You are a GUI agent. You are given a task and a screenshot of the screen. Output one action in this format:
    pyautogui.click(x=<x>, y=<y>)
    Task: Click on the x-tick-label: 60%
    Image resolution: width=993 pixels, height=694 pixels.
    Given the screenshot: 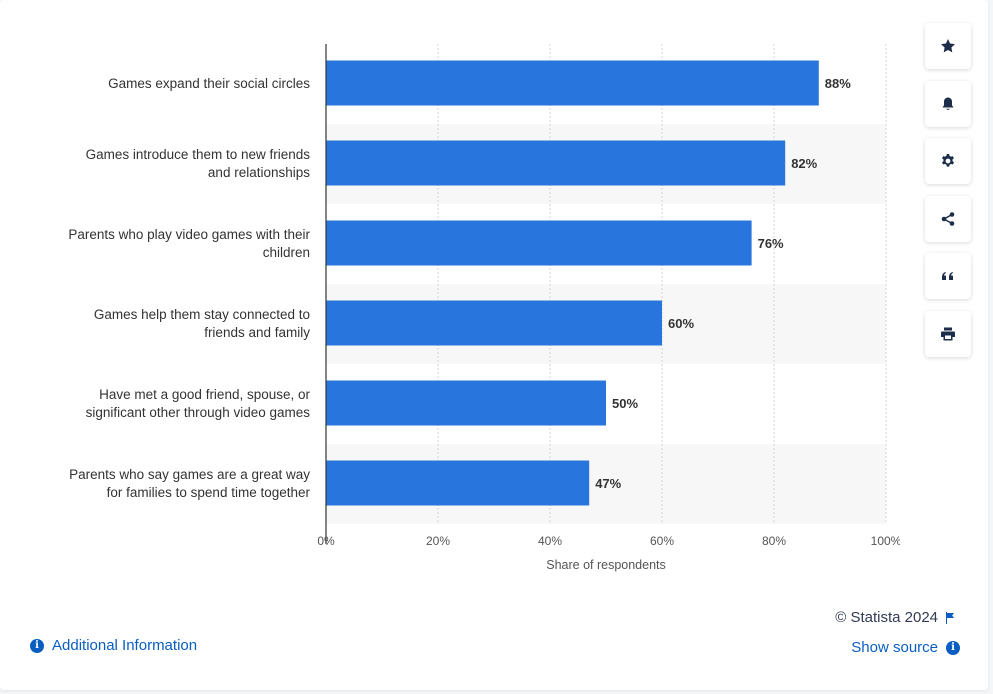 What is the action you would take?
    pyautogui.click(x=662, y=541)
    